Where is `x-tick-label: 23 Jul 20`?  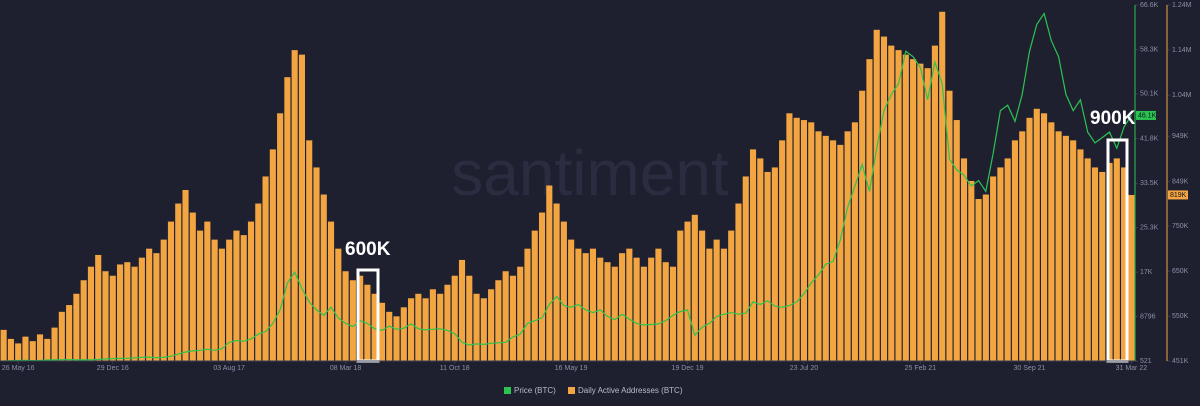
x-tick-label: 23 Jul 20 is located at coordinates (804, 368).